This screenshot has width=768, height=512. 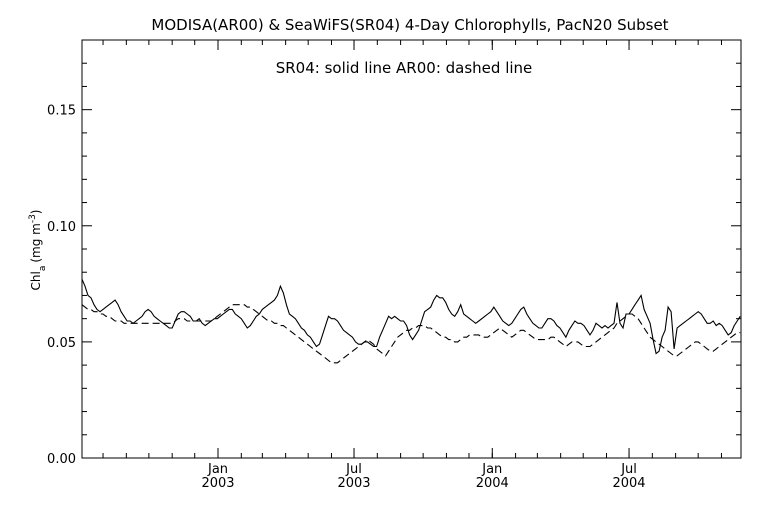 I want to click on y-tick-label: 0.15, so click(x=61, y=111).